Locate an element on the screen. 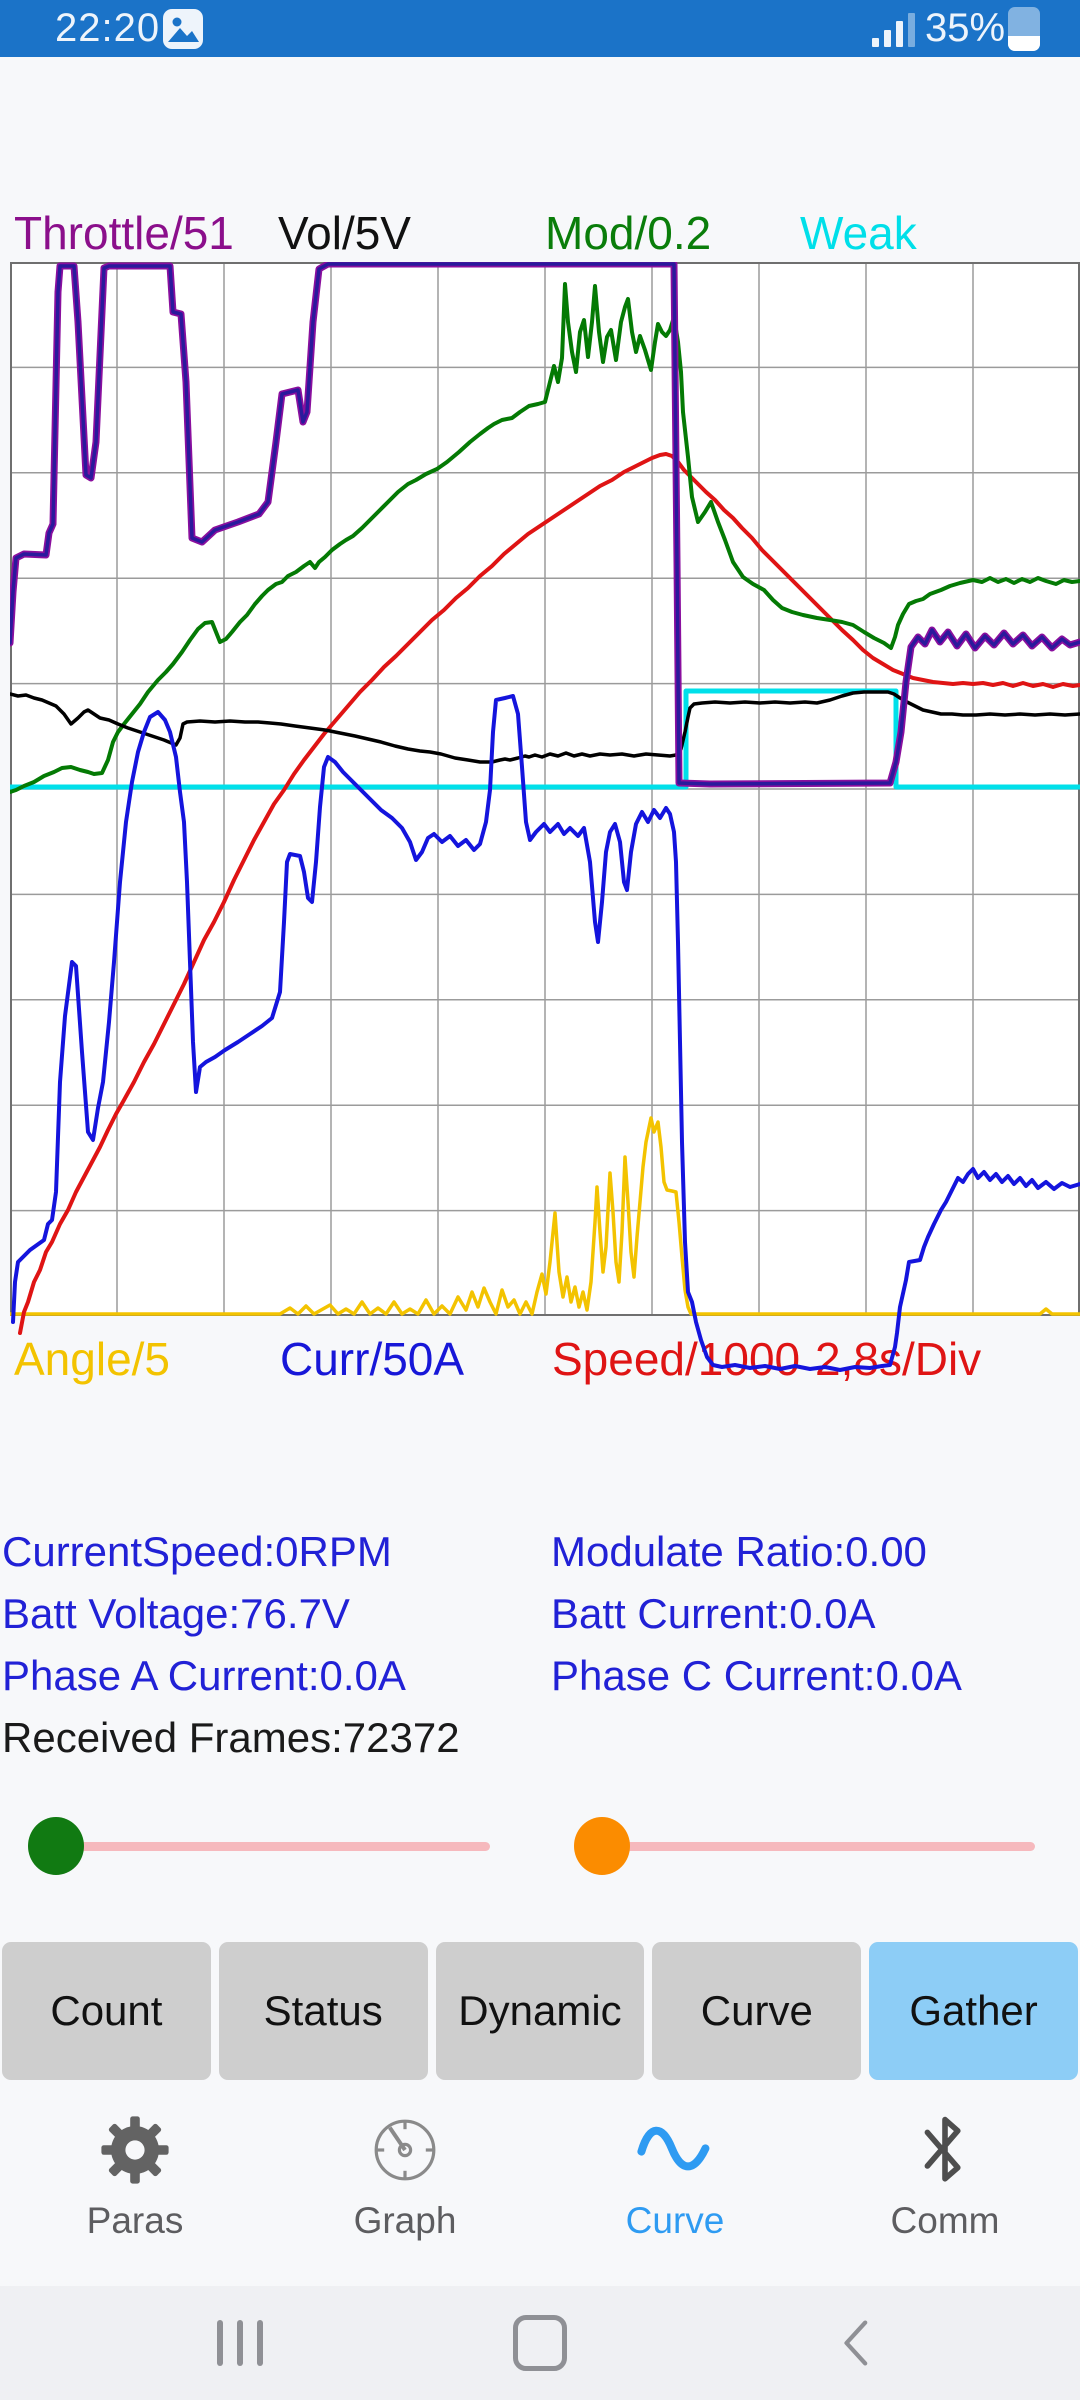 The height and width of the screenshot is (2400, 1080). left-slider is located at coordinates (260, 1846).